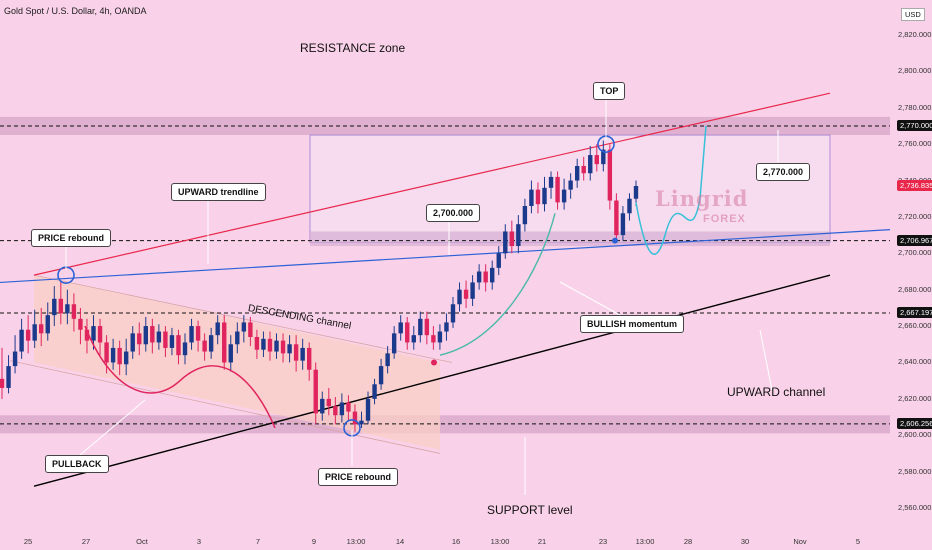  Describe the element at coordinates (858, 541) in the screenshot. I see `time-tick-label: 5` at that location.